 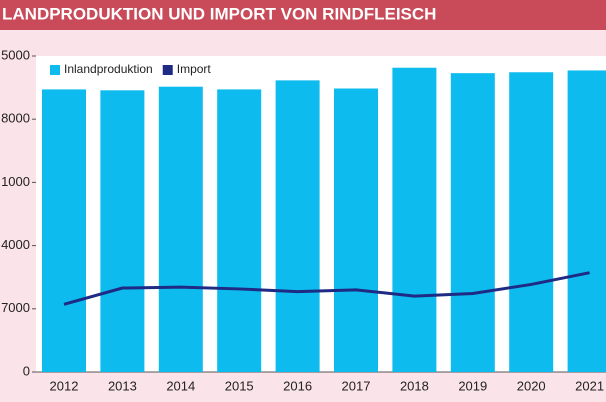 I want to click on x-tick-label: 2013, so click(x=122, y=385).